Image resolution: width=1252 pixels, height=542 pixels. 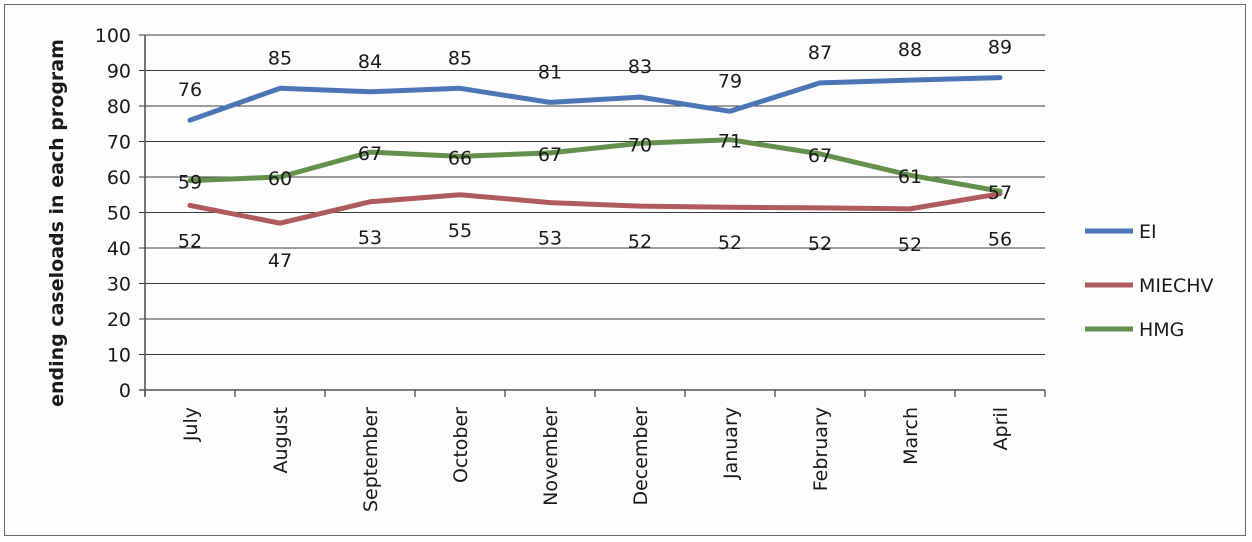 I want to click on data-label-hmg: 71, so click(x=730, y=142).